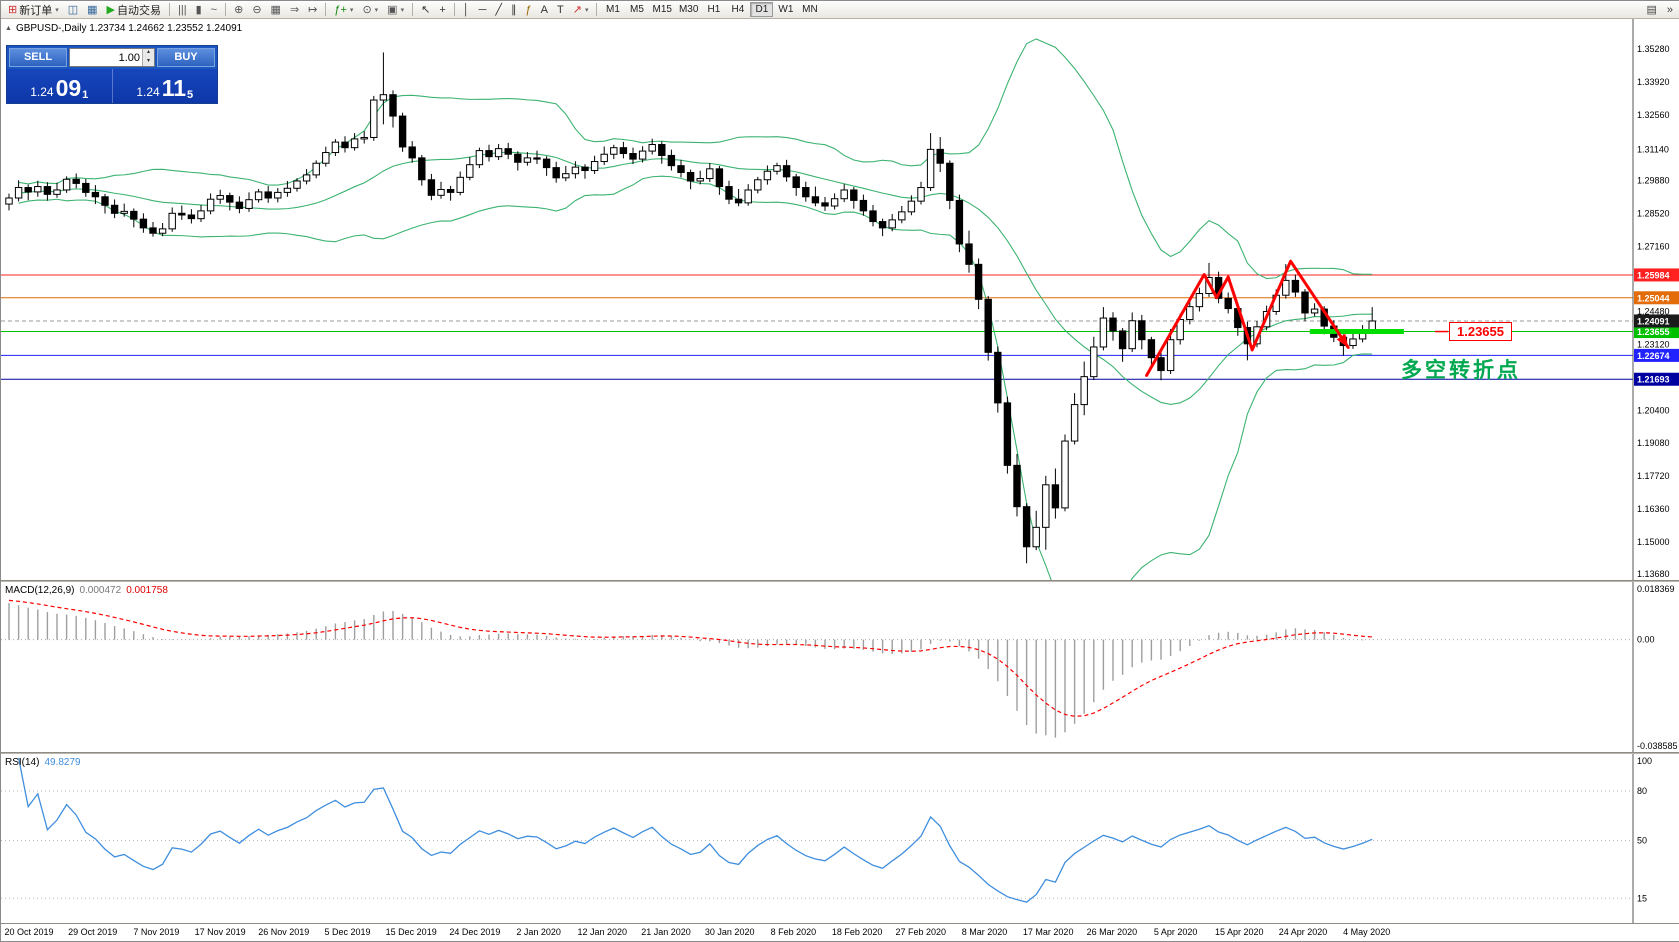 The height and width of the screenshot is (942, 1679). Describe the element at coordinates (13, 9) in the screenshot. I see `new-order-icon: ⊞` at that location.